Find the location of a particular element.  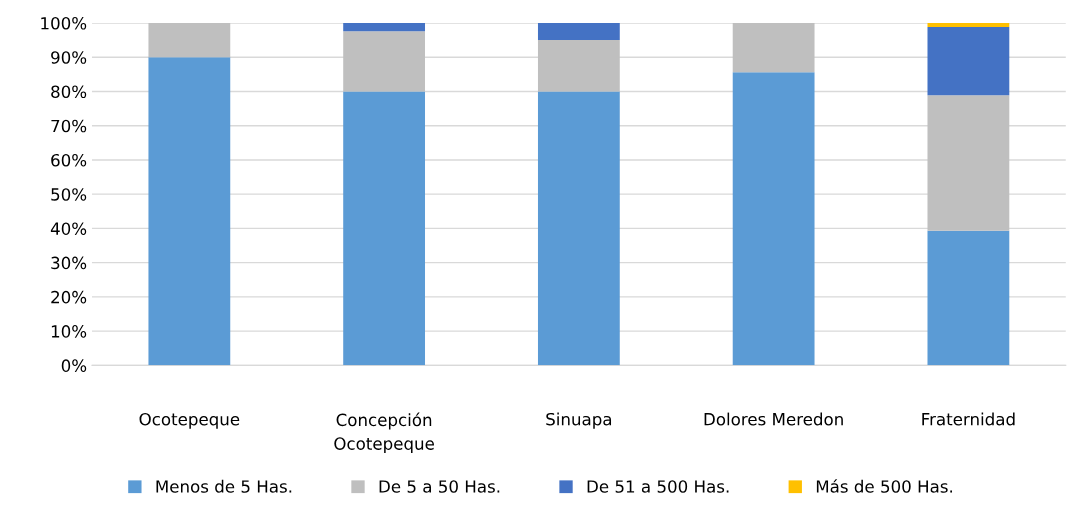

legend-label: Más de 500 Has. is located at coordinates (884, 486).